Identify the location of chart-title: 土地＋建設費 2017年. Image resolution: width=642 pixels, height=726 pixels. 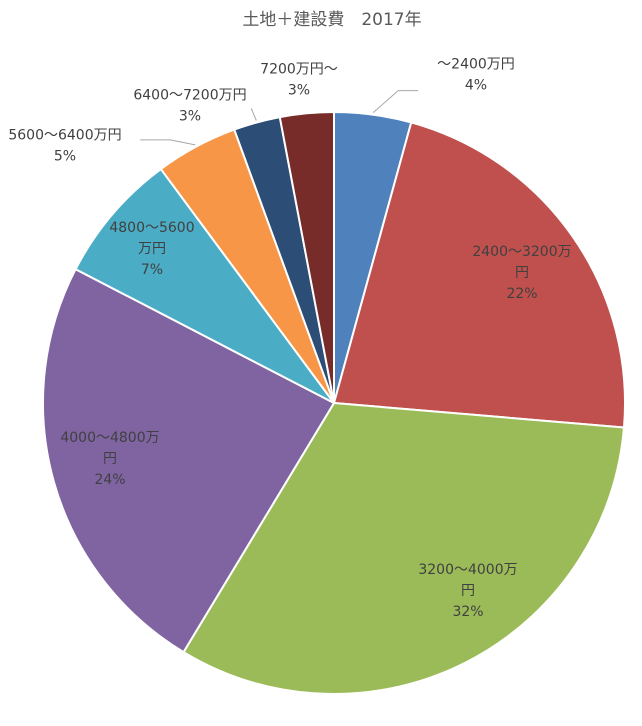
(331, 20).